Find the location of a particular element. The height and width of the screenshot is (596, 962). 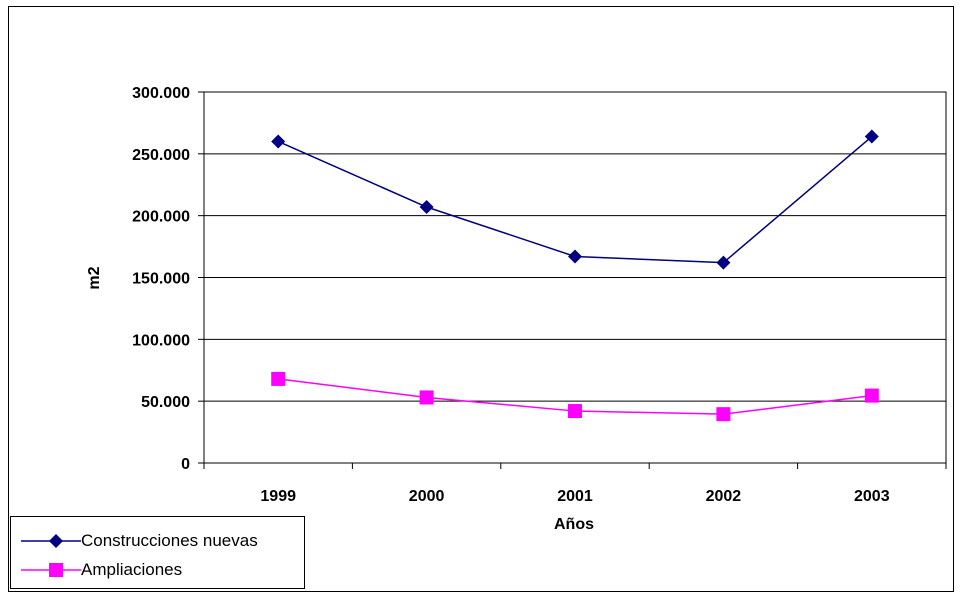

series-construcciones-nuevas is located at coordinates (575, 199).